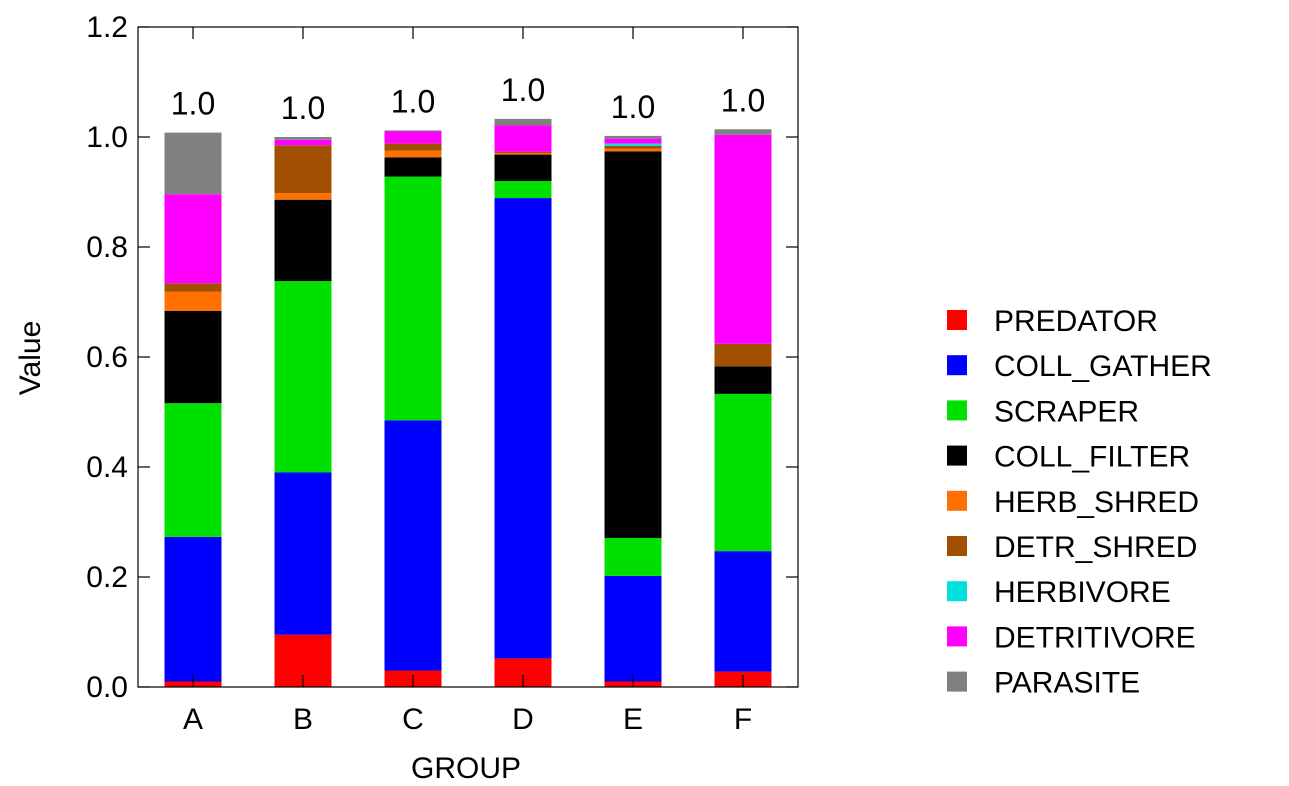 This screenshot has height=786, width=1289. What do you see at coordinates (303, 553) in the screenshot?
I see `bar-segment-B-coll-gather` at bounding box center [303, 553].